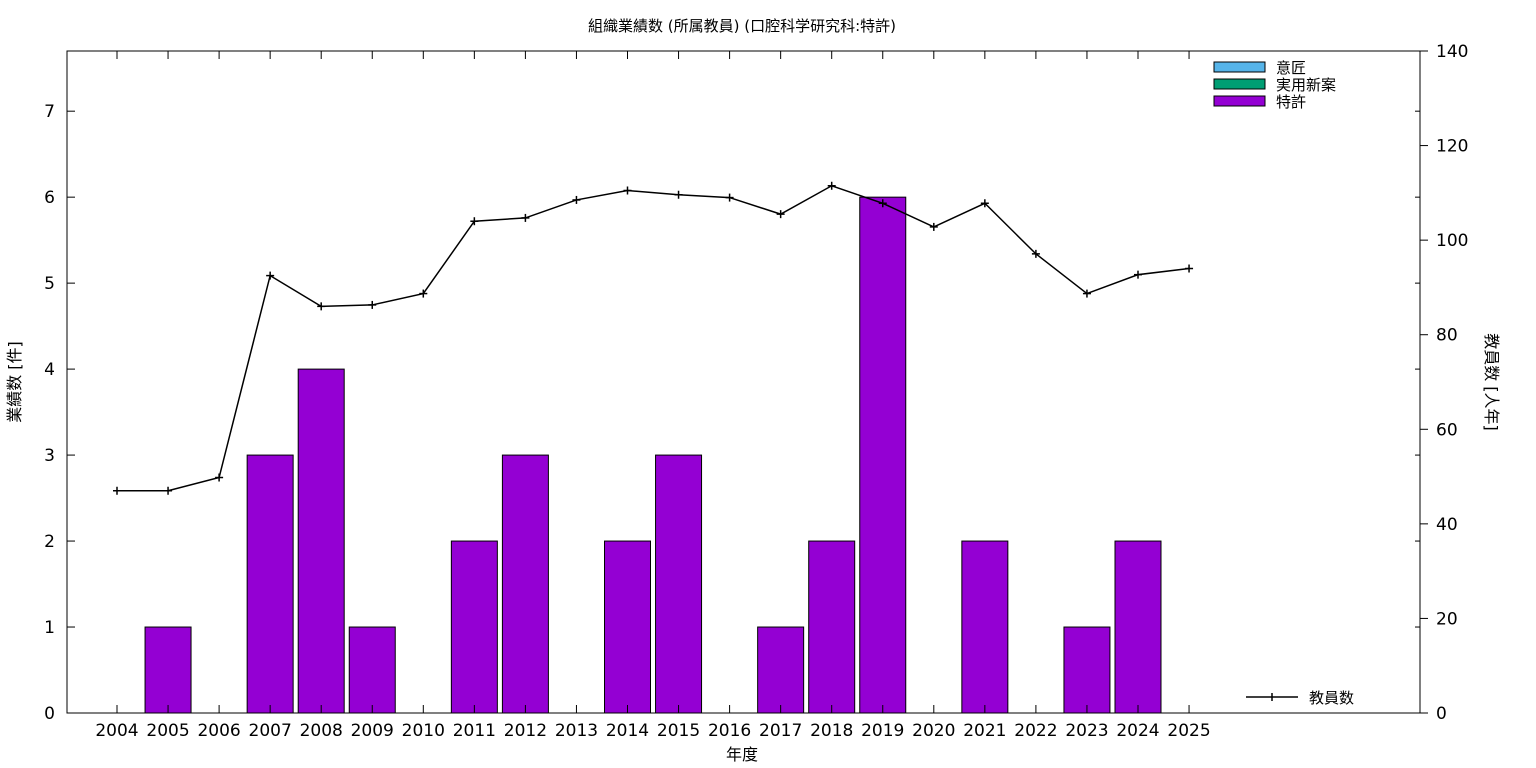 The height and width of the screenshot is (768, 1536). What do you see at coordinates (1447, 430) in the screenshot?
I see `y2-tick-label: 60` at bounding box center [1447, 430].